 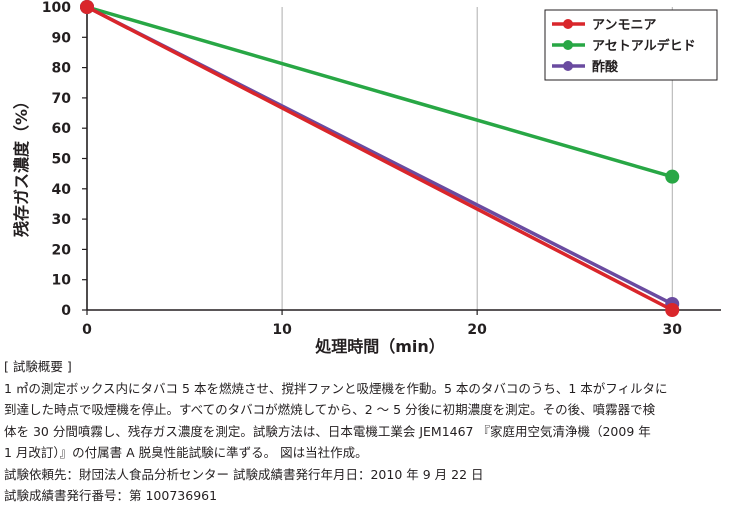 I want to click on y-tick-label: 40, so click(x=62, y=190).